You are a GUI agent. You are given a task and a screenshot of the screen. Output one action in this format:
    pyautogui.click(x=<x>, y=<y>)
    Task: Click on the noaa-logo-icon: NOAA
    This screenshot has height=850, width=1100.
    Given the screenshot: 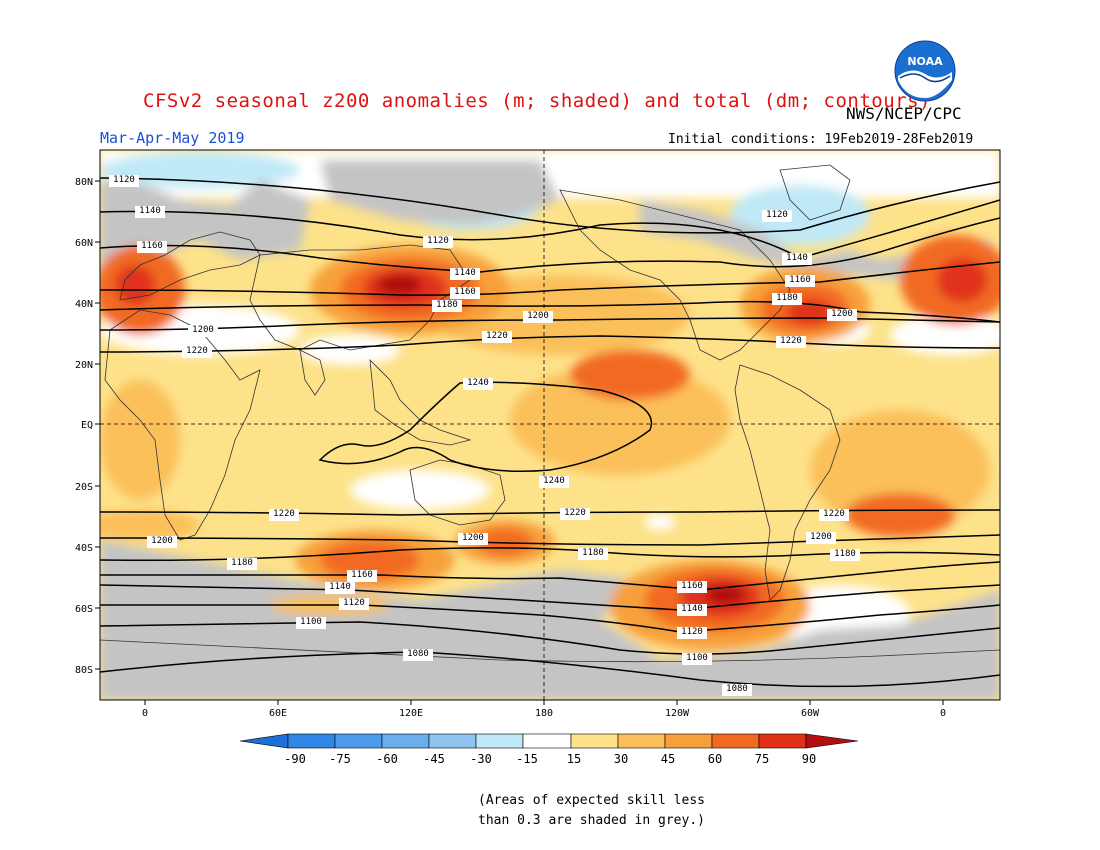 What is the action you would take?
    pyautogui.click(x=925, y=71)
    